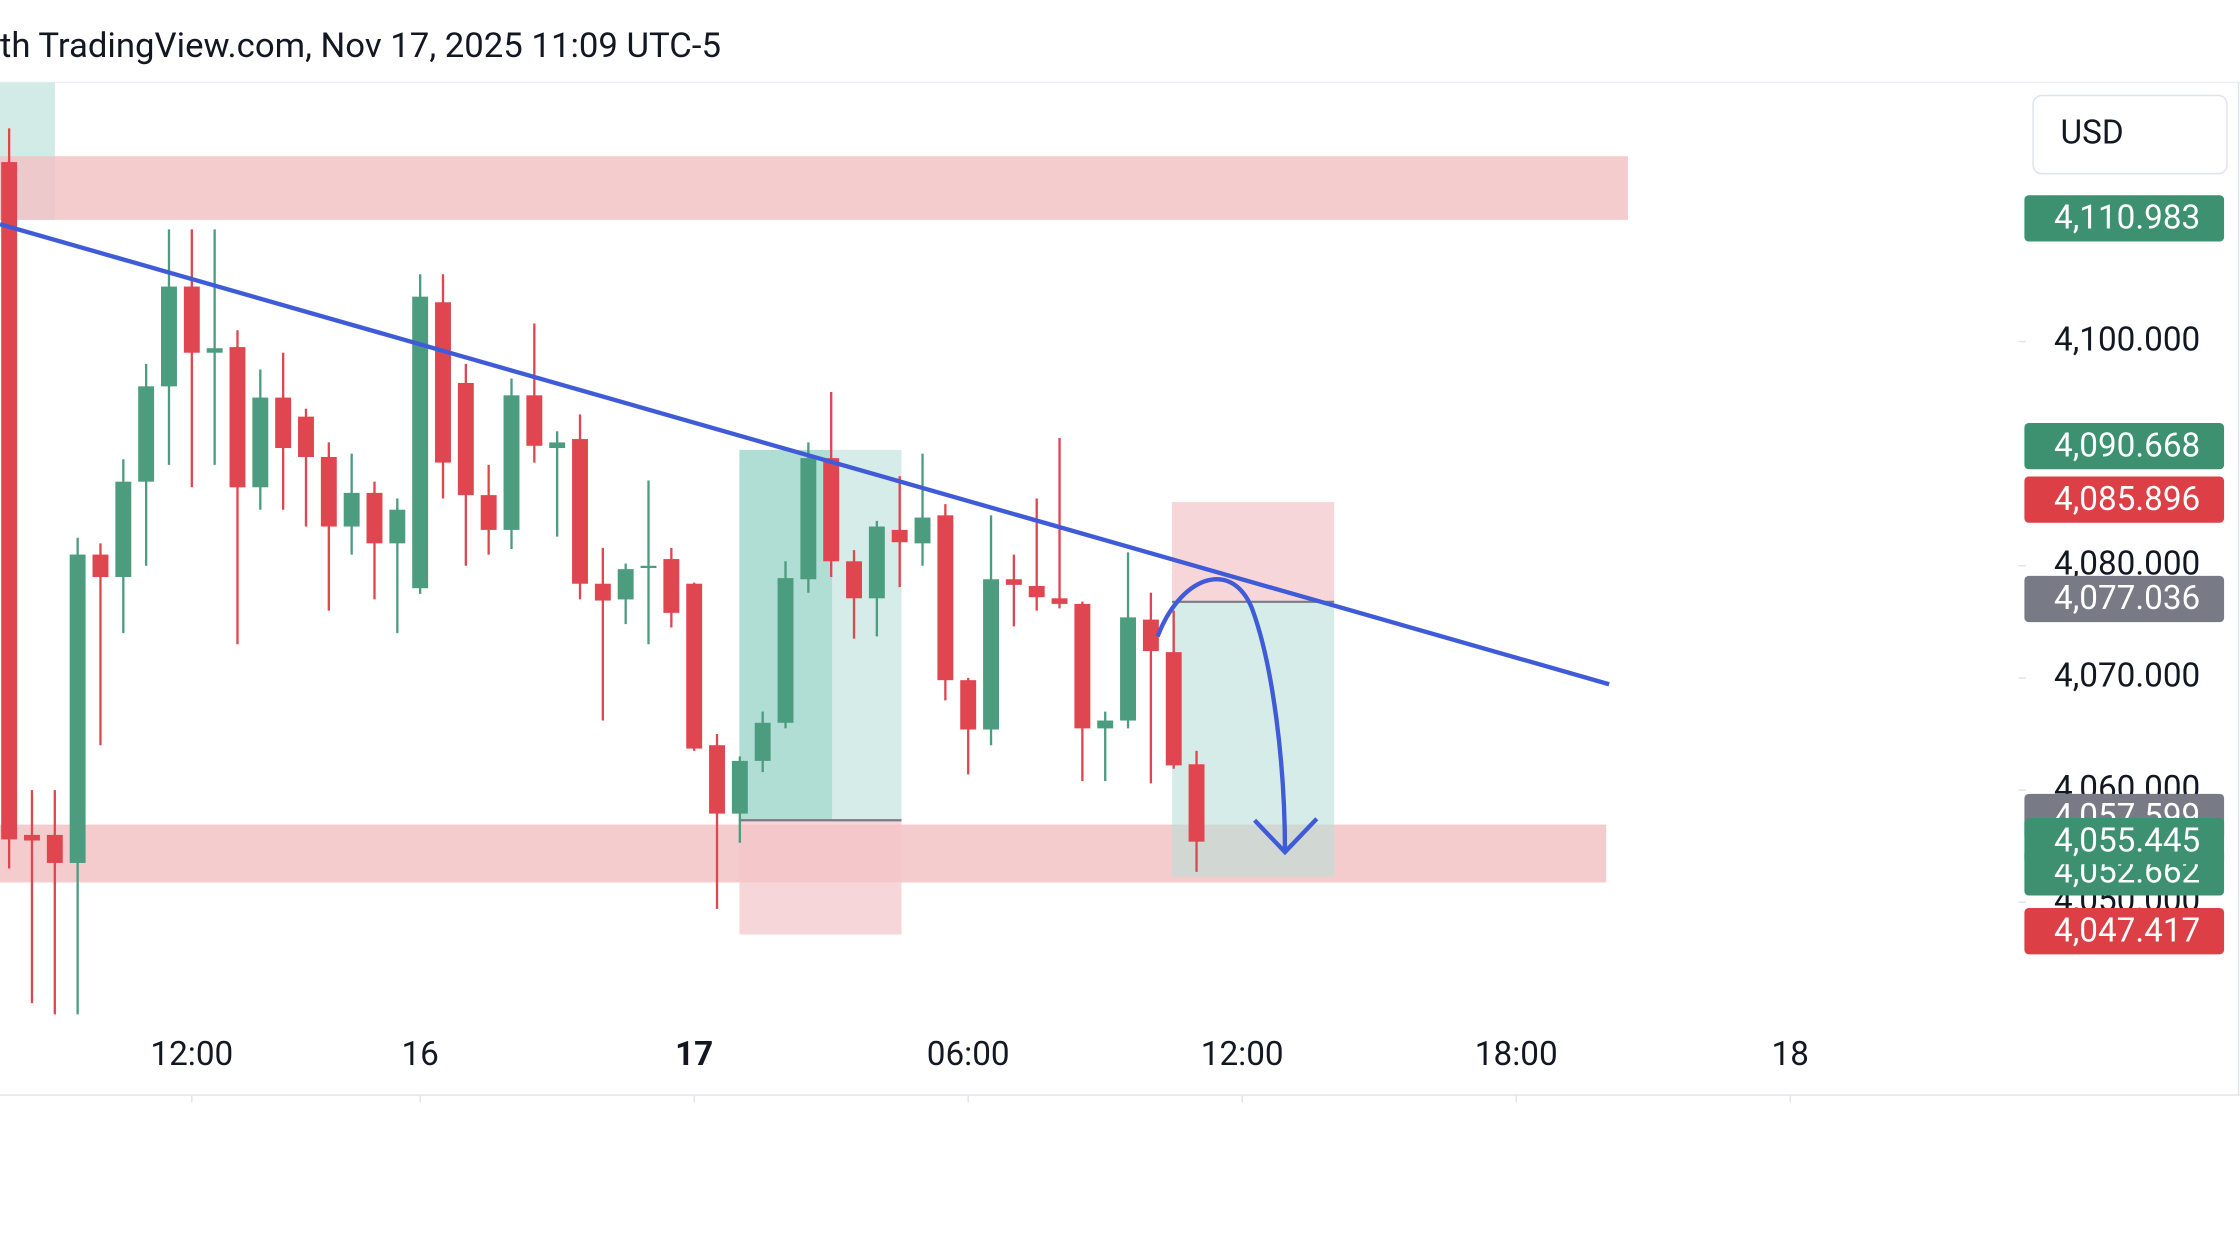 This screenshot has width=2240, height=1260. I want to click on price-label: 4,090.668, so click(2127, 445).